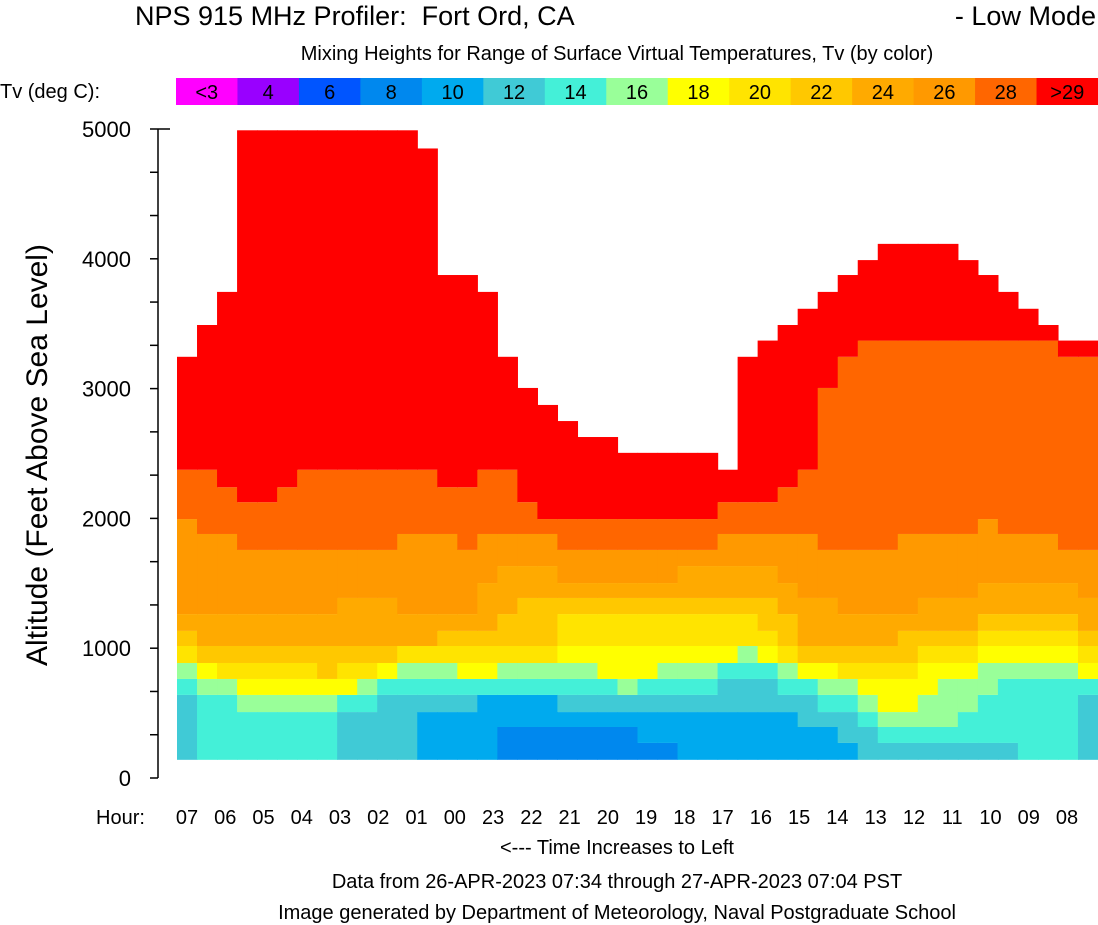 This screenshot has height=925, width=1098. What do you see at coordinates (125, 778) in the screenshot?
I see `y-tick-label: 0` at bounding box center [125, 778].